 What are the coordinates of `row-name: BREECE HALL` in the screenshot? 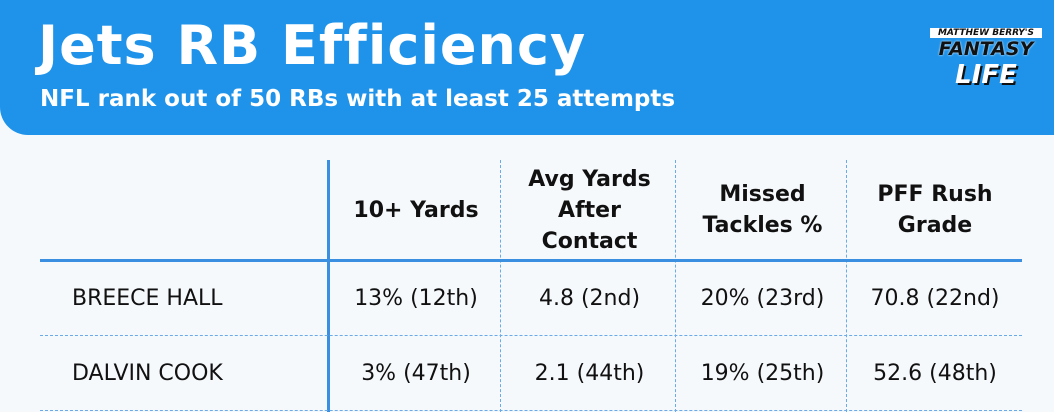 It's located at (147, 298).